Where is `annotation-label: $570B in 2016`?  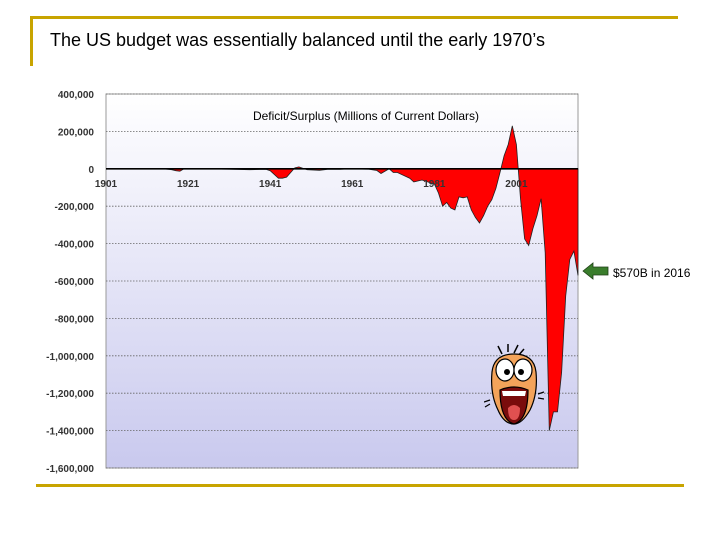 annotation-label: $570B in 2016 is located at coordinates (652, 273).